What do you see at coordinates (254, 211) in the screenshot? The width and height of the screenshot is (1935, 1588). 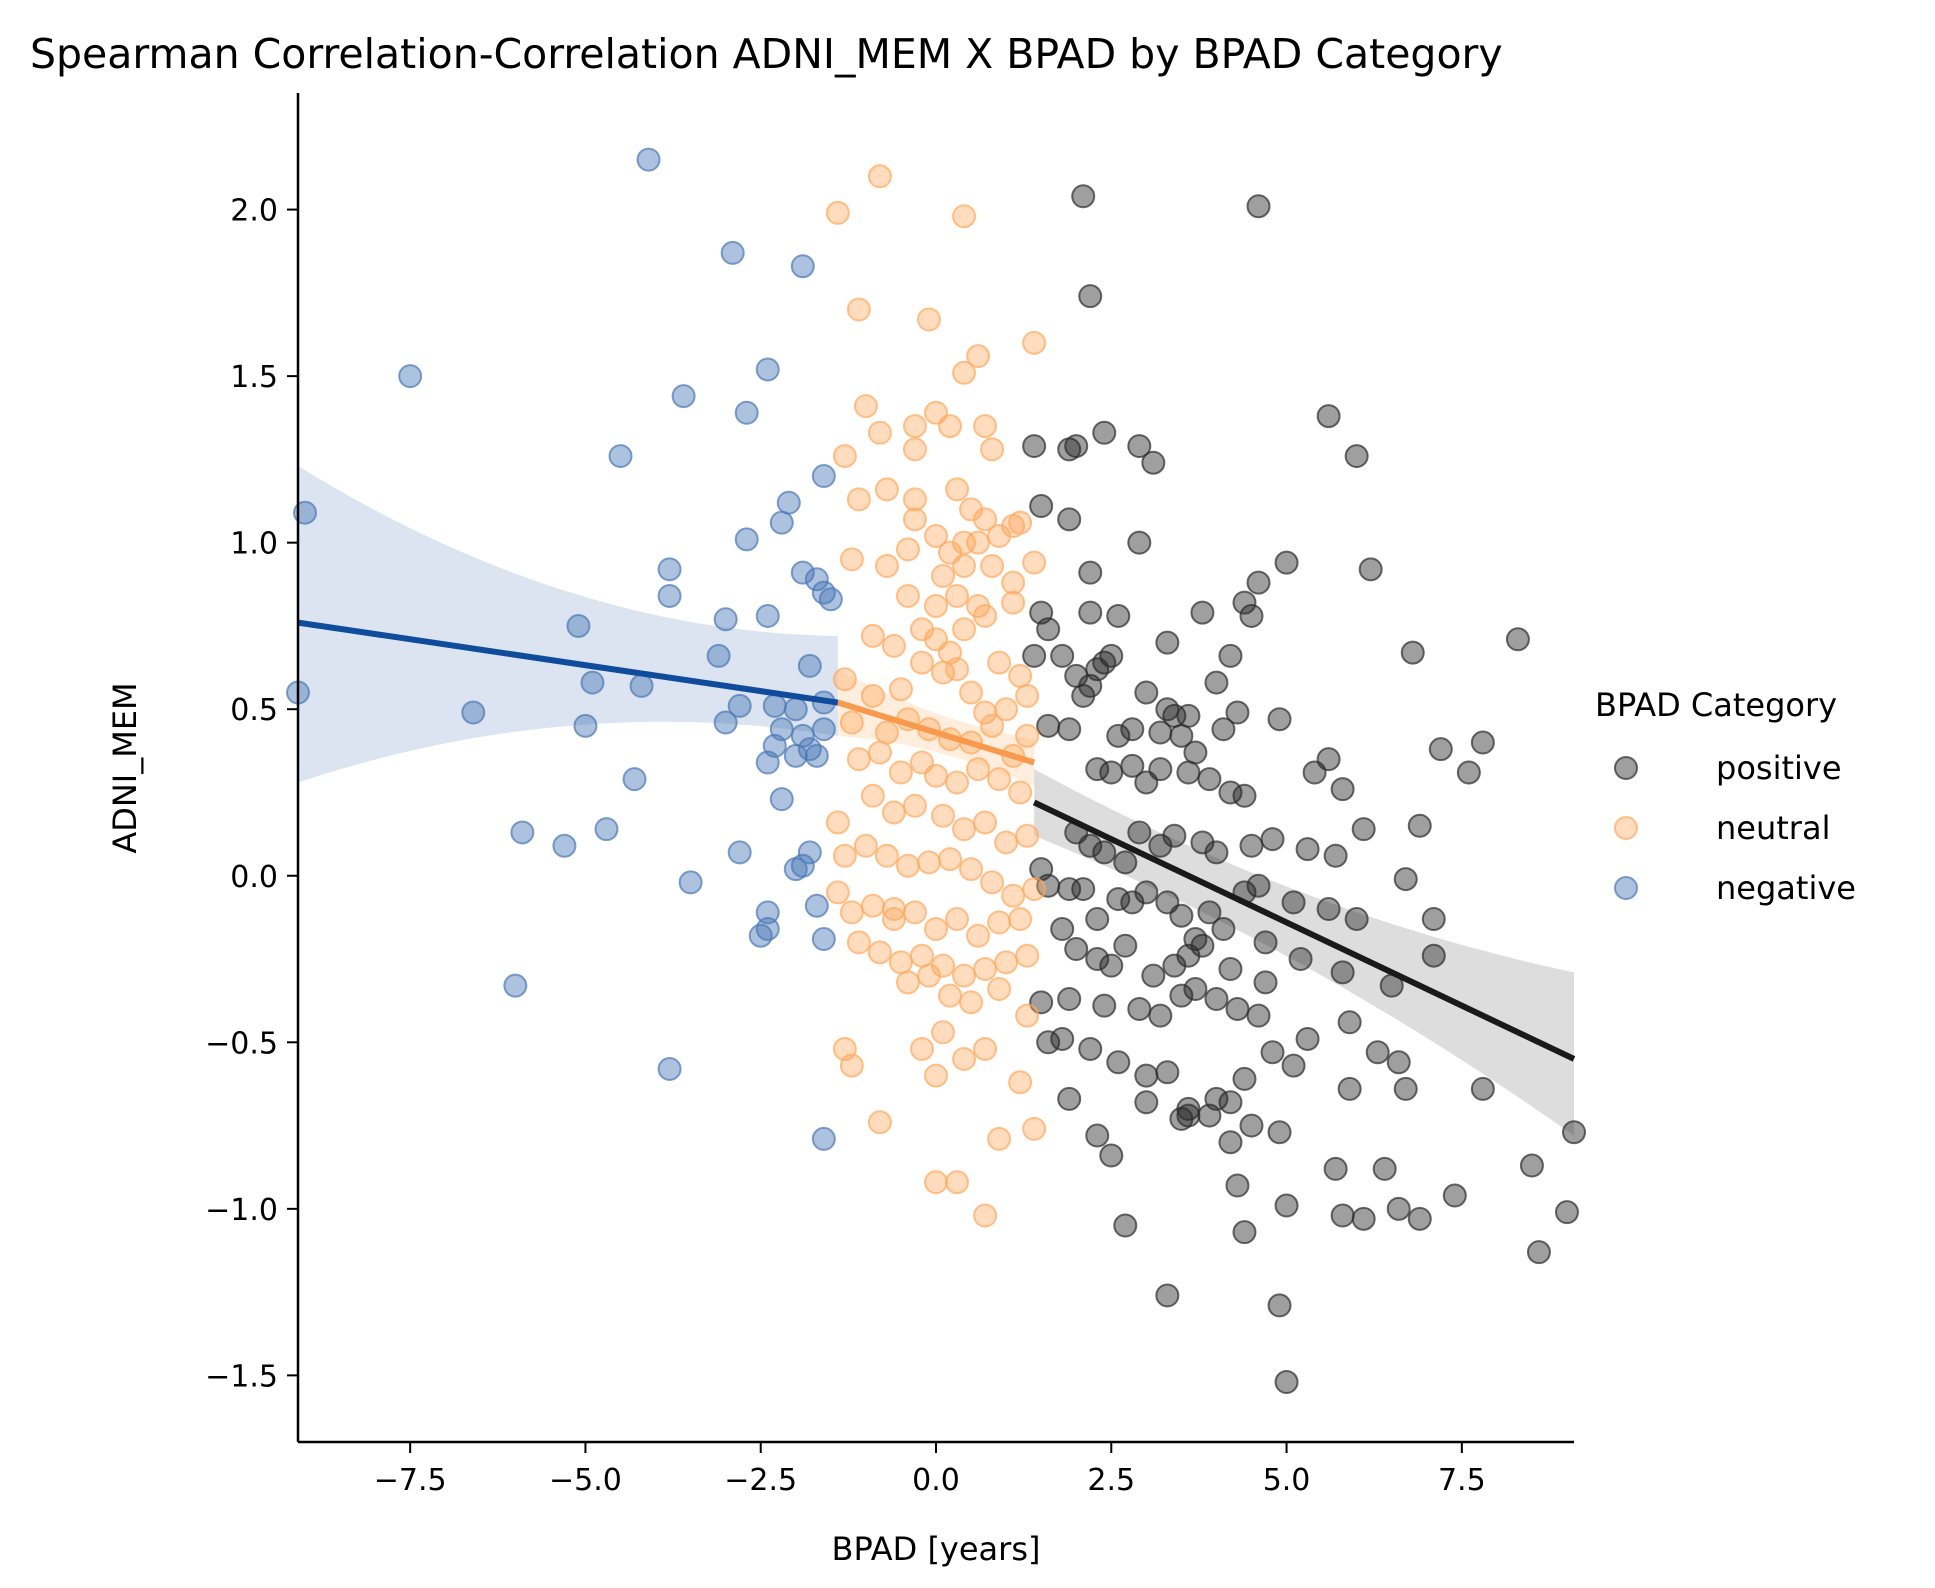 I see `y-tick-label: 2.0` at bounding box center [254, 211].